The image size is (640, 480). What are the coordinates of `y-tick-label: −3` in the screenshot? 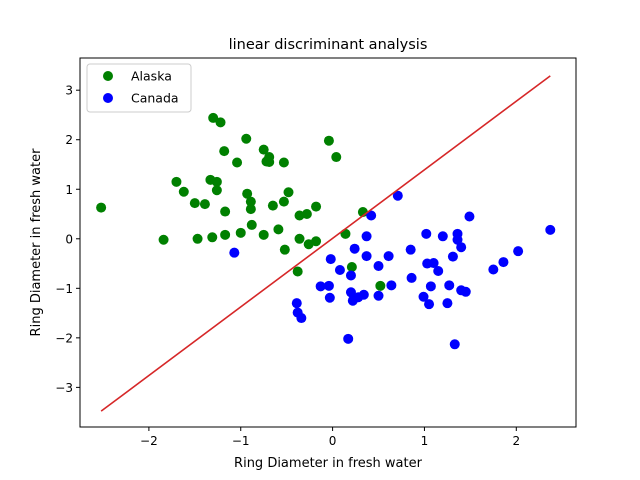 It's located at (64, 388).